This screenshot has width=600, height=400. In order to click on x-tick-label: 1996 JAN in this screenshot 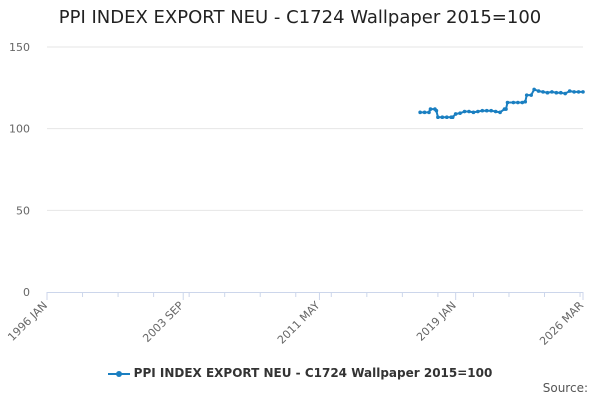, I will do `click(27, 321)`.